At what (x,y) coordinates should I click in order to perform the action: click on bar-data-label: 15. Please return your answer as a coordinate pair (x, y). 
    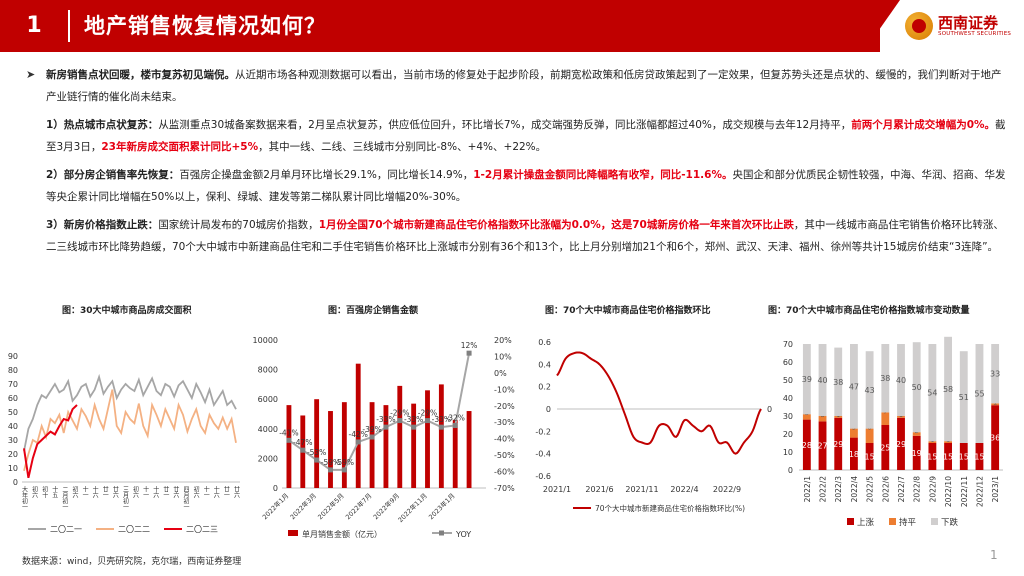
    Looking at the image, I should click on (964, 457).